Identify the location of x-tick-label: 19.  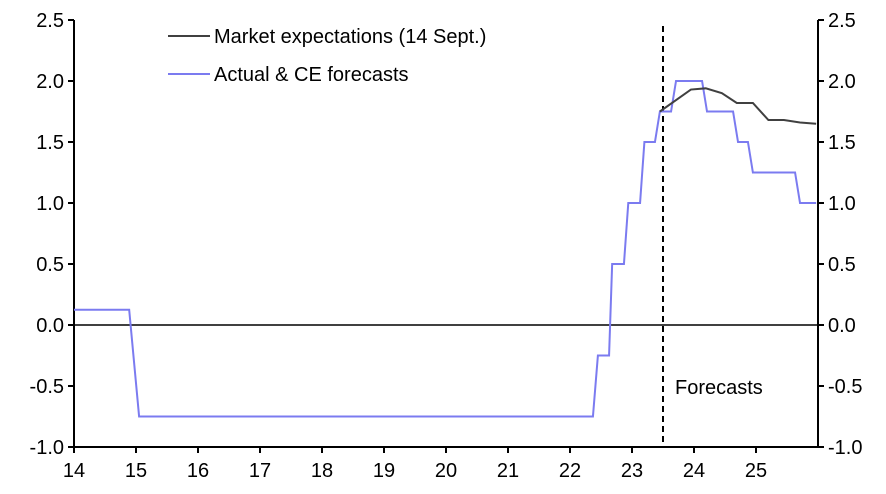
(384, 471).